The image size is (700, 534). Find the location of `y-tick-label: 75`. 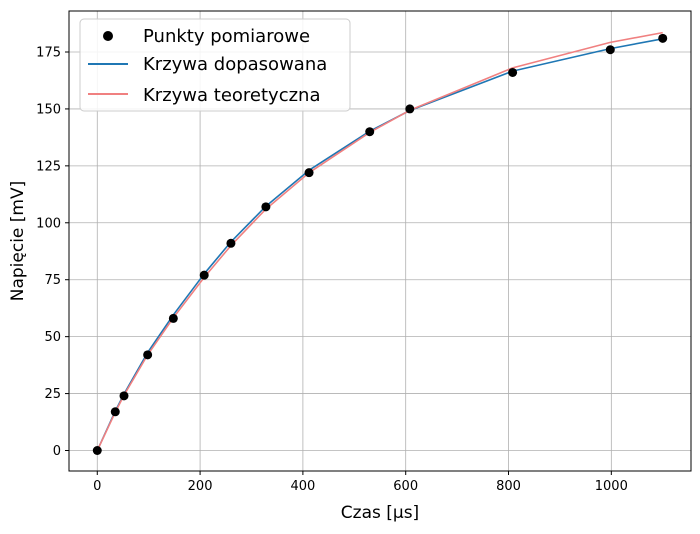

y-tick-label: 75 is located at coordinates (52, 280).